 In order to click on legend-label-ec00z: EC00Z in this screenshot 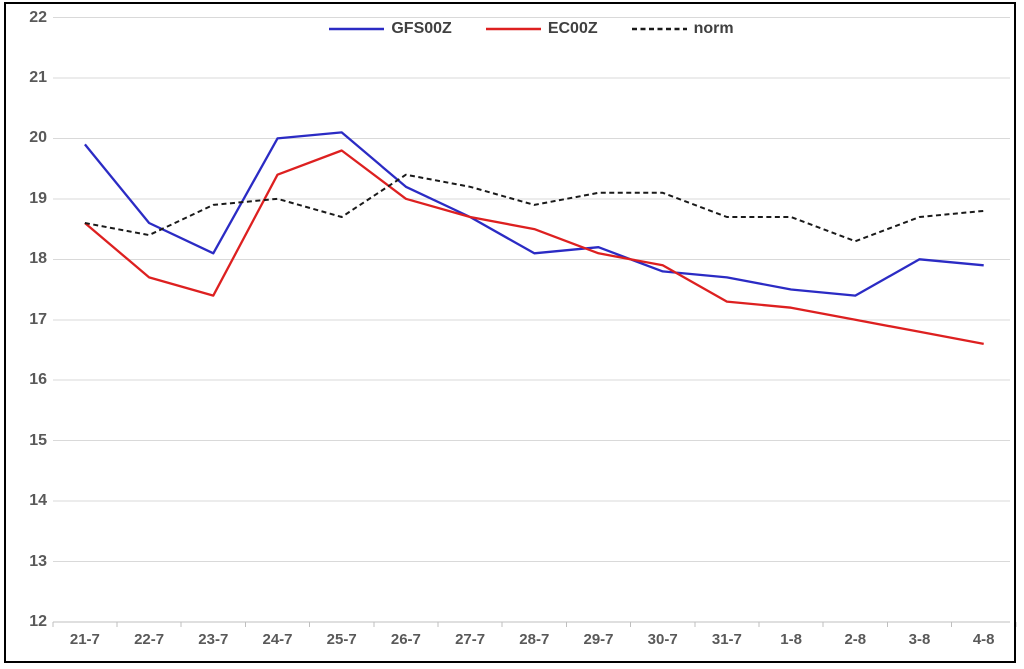, I will do `click(572, 28)`.